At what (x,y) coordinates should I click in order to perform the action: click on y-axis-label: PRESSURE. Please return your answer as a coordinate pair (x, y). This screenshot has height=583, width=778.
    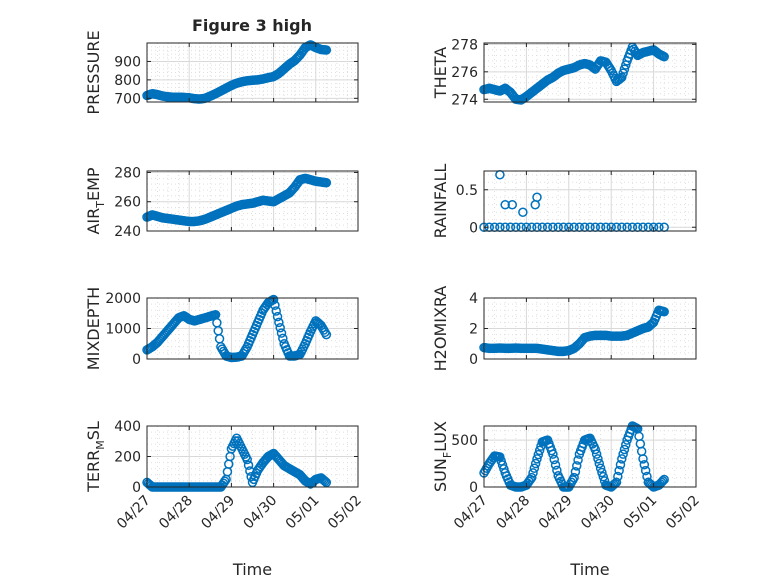
    Looking at the image, I should click on (93, 72).